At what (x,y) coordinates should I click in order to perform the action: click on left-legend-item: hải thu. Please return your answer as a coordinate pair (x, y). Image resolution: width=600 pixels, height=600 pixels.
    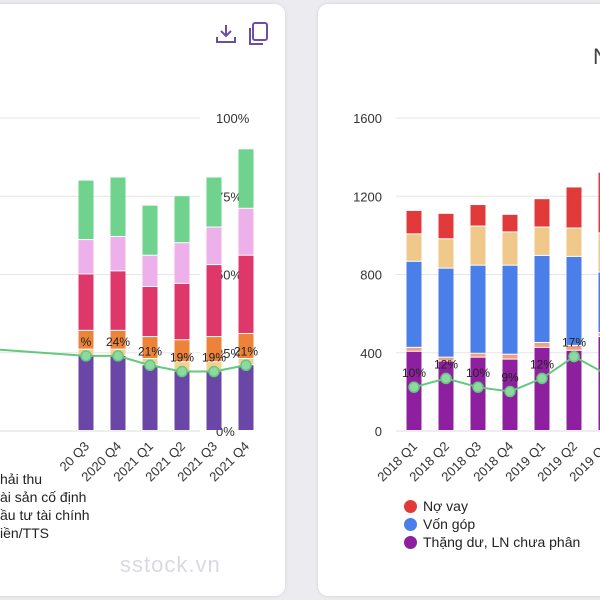
    Looking at the image, I should click on (45, 479).